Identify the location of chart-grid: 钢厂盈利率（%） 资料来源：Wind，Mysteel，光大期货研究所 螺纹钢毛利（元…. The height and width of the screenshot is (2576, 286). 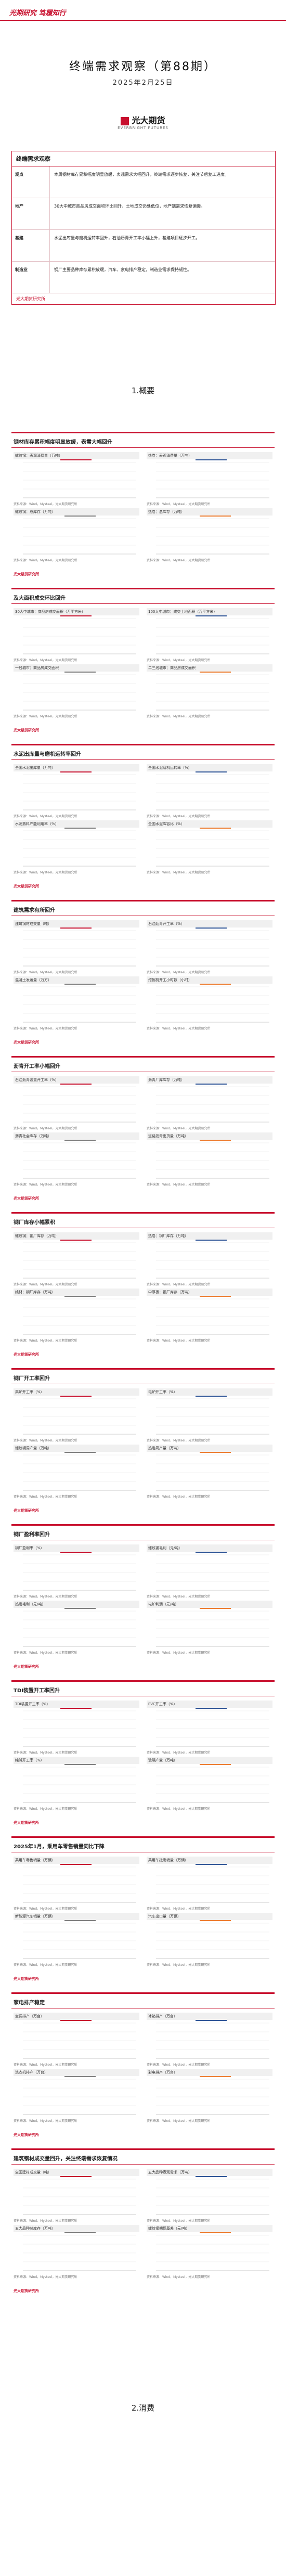
(143, 1597).